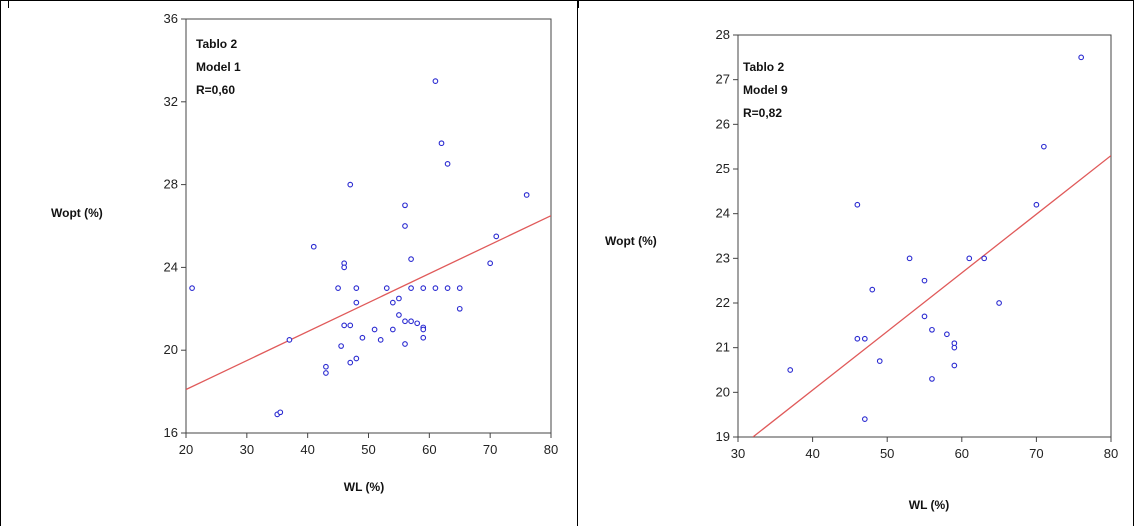 The height and width of the screenshot is (527, 1134). What do you see at coordinates (171, 432) in the screenshot?
I see `y-tick-label: 16` at bounding box center [171, 432].